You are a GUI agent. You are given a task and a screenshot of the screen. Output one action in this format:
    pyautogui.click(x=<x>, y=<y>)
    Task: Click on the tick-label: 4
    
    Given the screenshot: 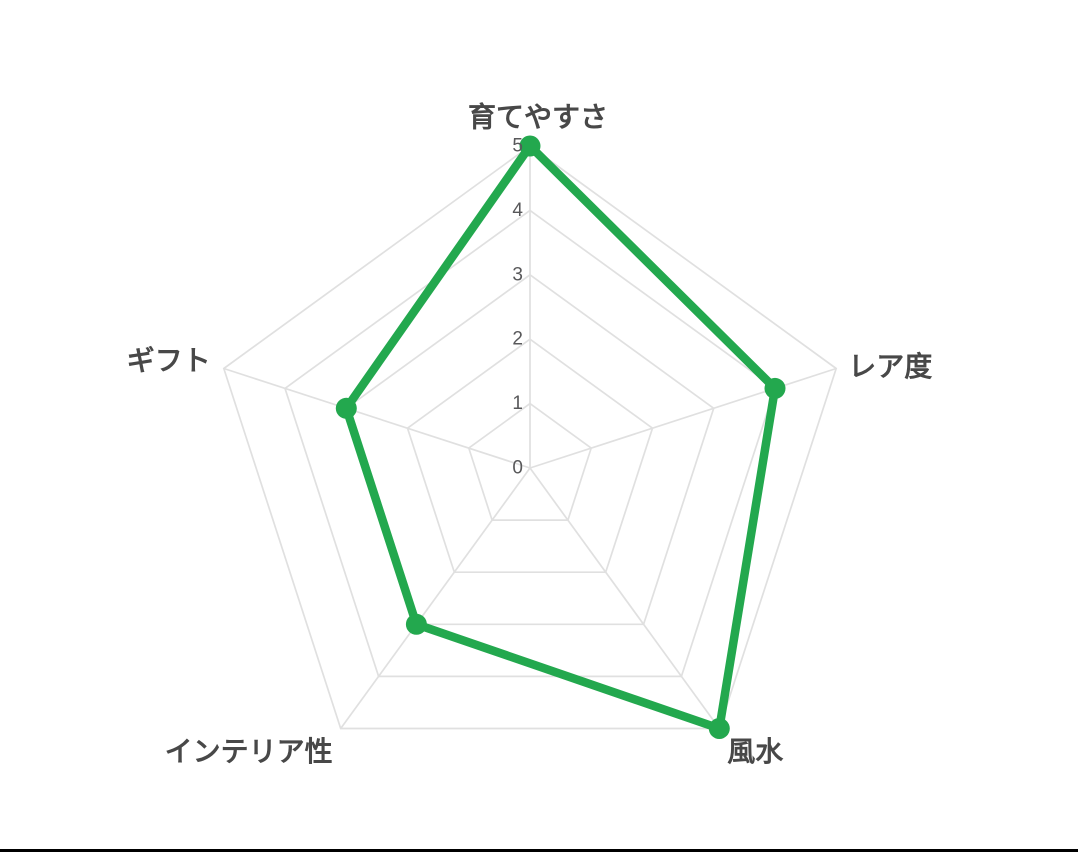 What is the action you would take?
    pyautogui.click(x=517, y=210)
    